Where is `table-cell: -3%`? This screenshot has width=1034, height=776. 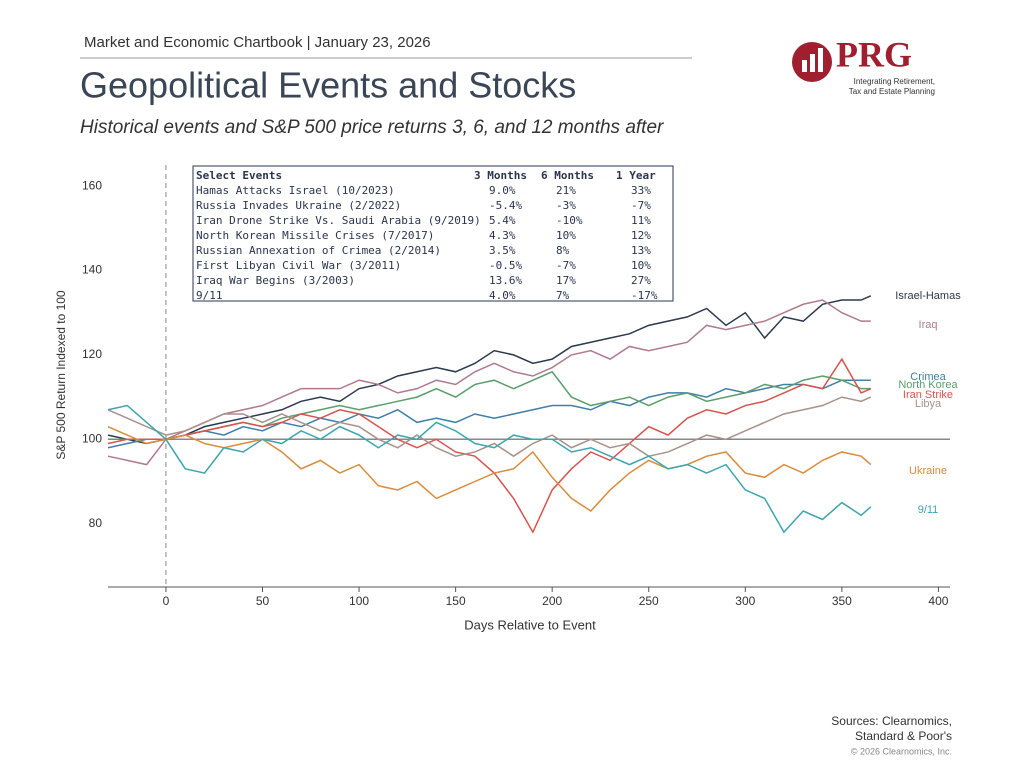 table-cell: -3% is located at coordinates (566, 205).